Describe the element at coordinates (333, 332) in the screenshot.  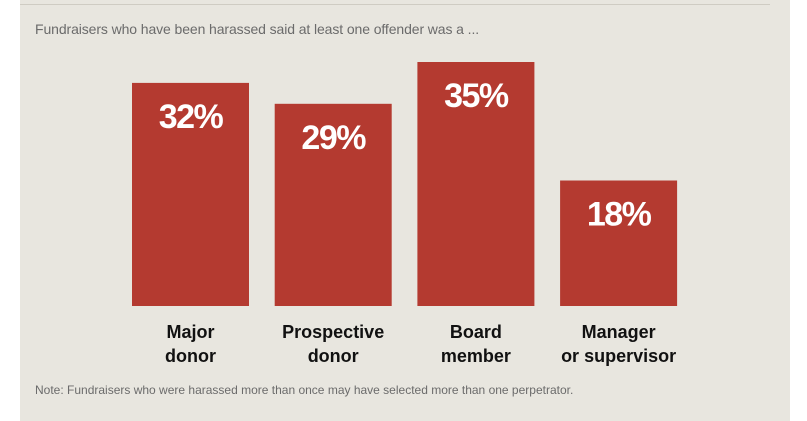
I see `category-label-line: Prospective` at that location.